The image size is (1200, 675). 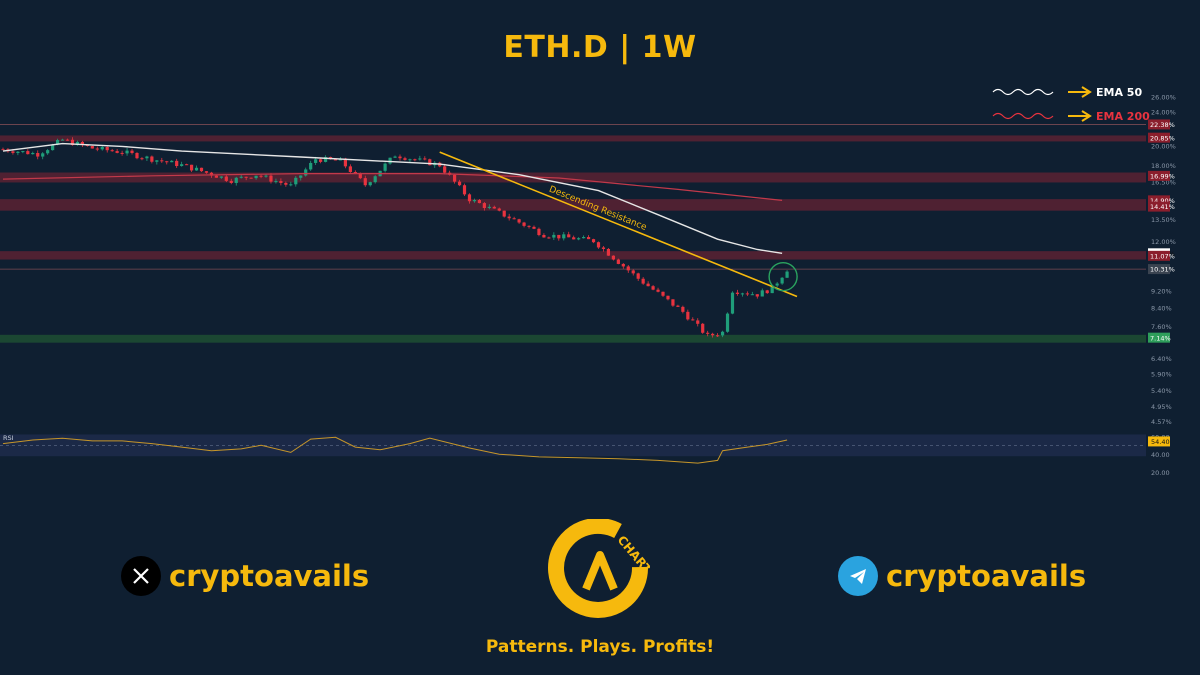 What do you see at coordinates (858, 576) in the screenshot?
I see `telegram-icon` at bounding box center [858, 576].